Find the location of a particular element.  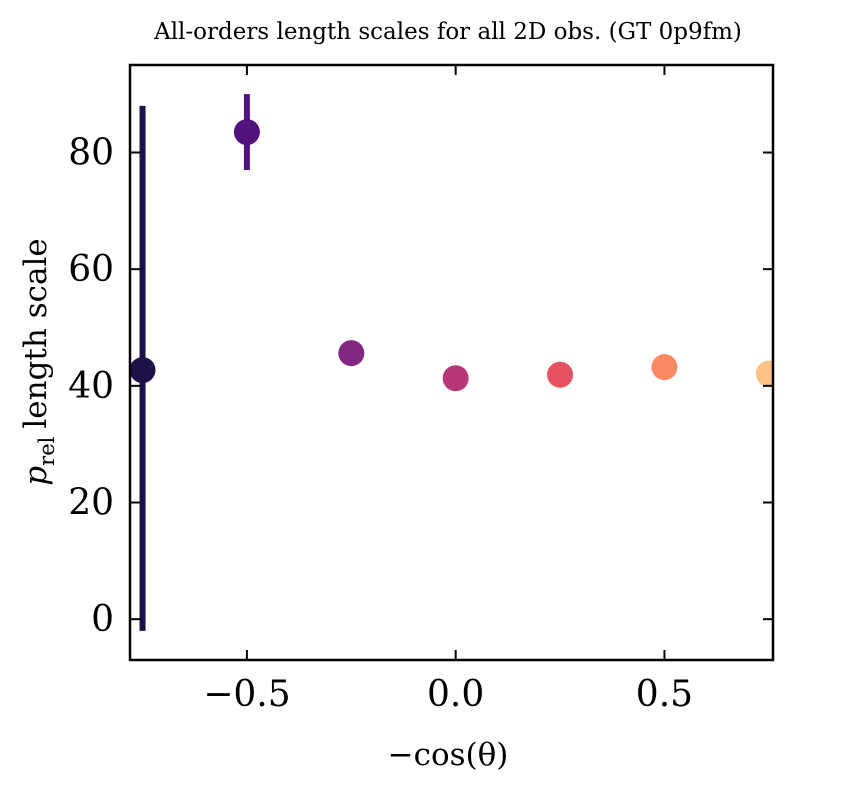

y-axis-label-subscript: rel is located at coordinates (47, 450).